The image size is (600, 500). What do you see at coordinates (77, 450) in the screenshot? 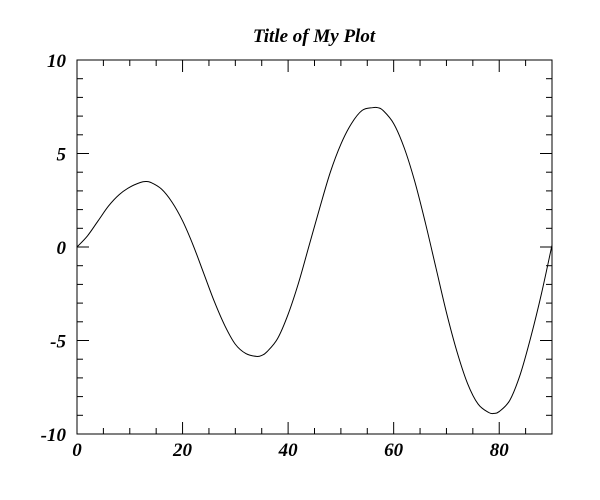
I see `x-tick-label: 0` at bounding box center [77, 450].